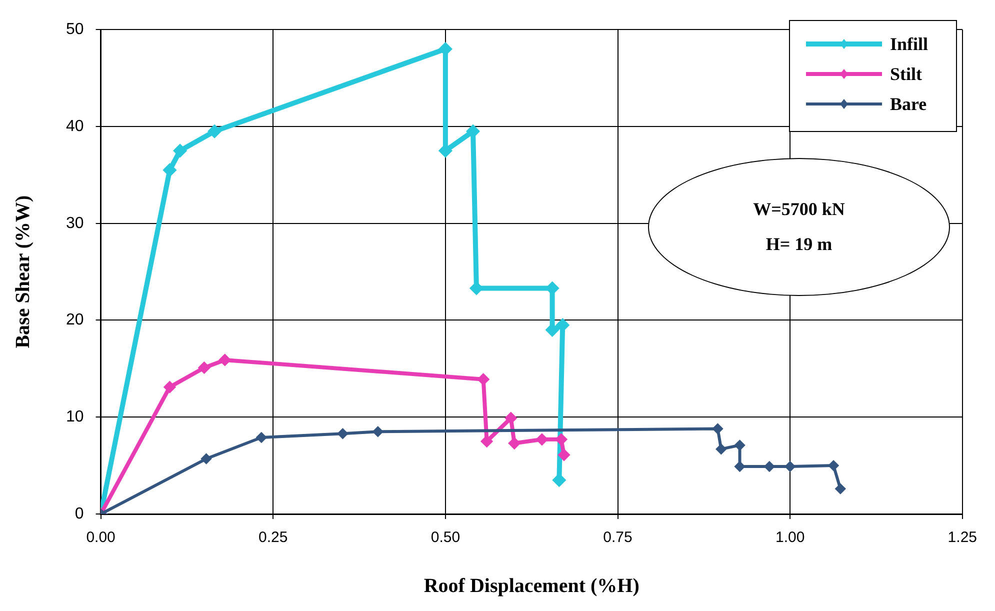 The height and width of the screenshot is (611, 995). What do you see at coordinates (532, 586) in the screenshot?
I see `x-axis-title: Roof Displacement (%H)` at bounding box center [532, 586].